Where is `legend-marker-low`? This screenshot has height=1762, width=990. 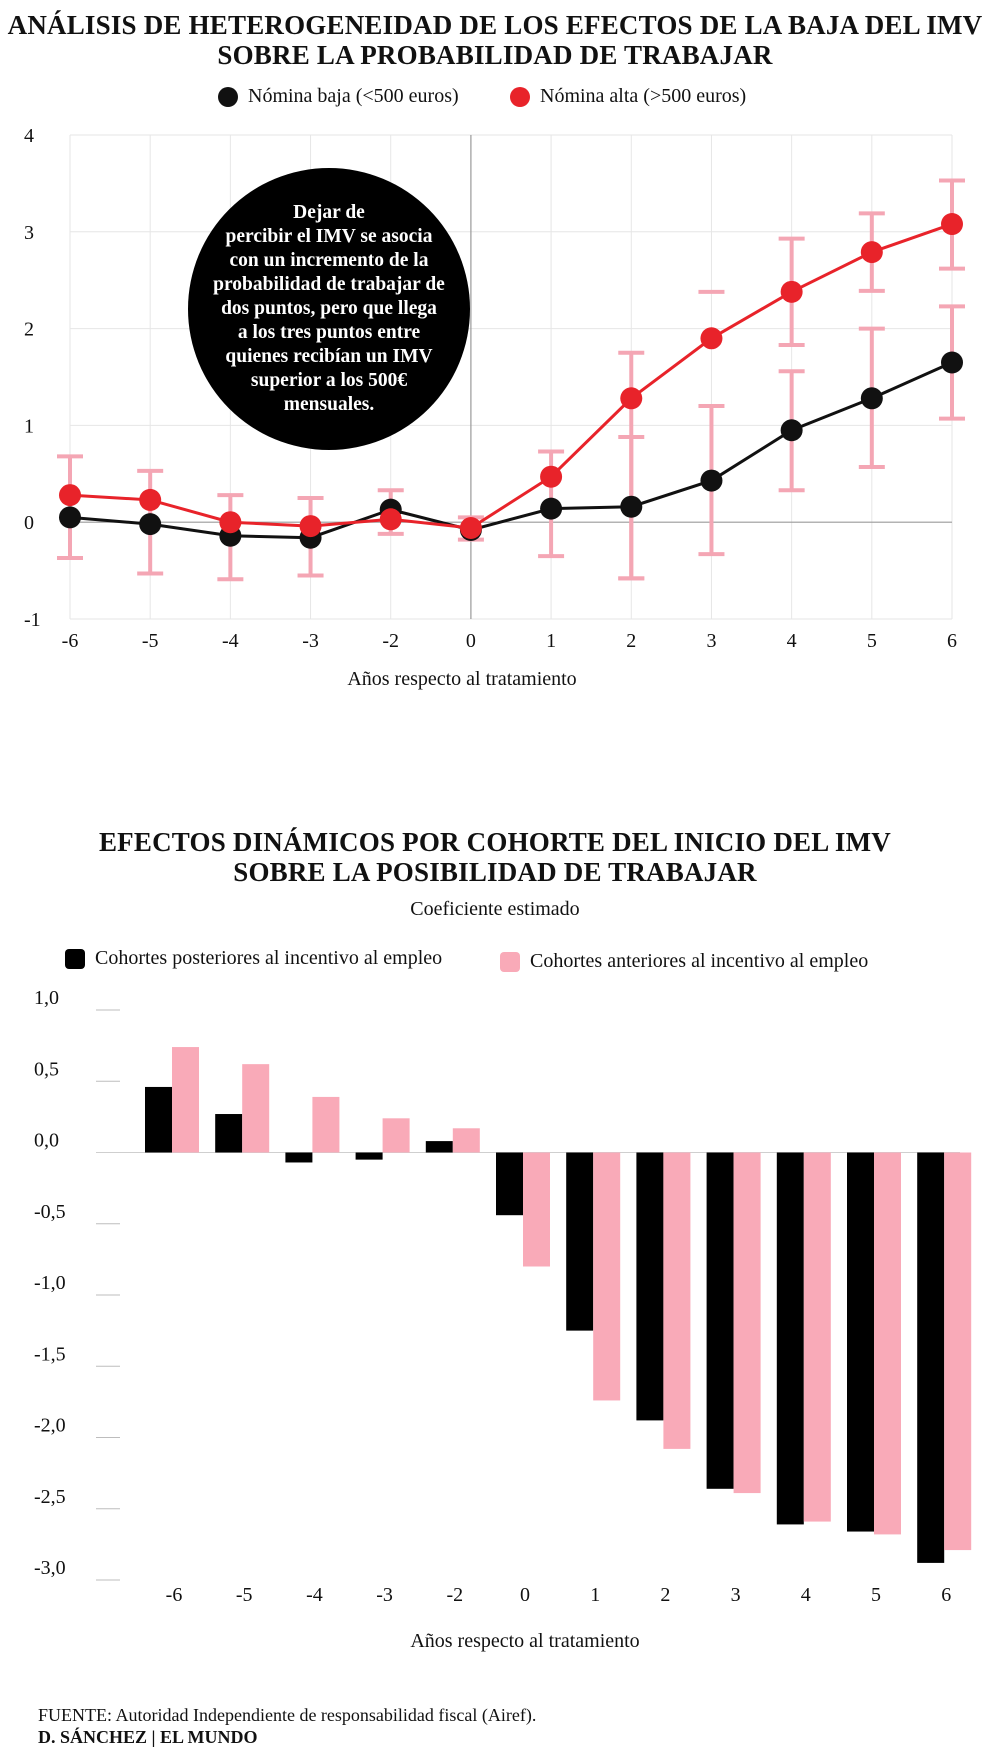 legend-marker-low is located at coordinates (228, 96).